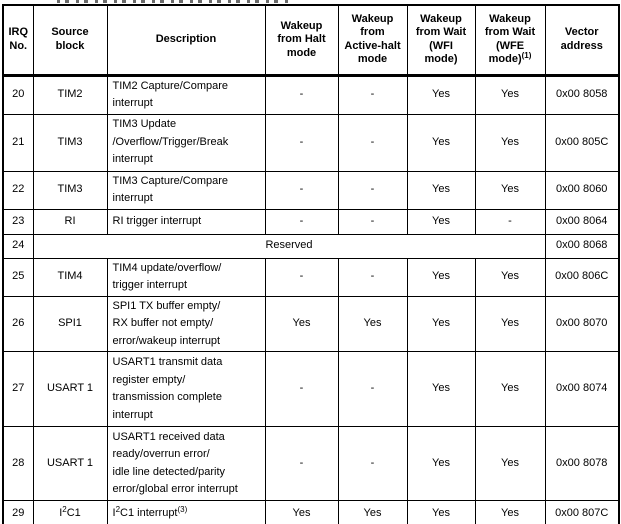  I want to click on vector-address-cell: 0x00 806C, so click(582, 277).